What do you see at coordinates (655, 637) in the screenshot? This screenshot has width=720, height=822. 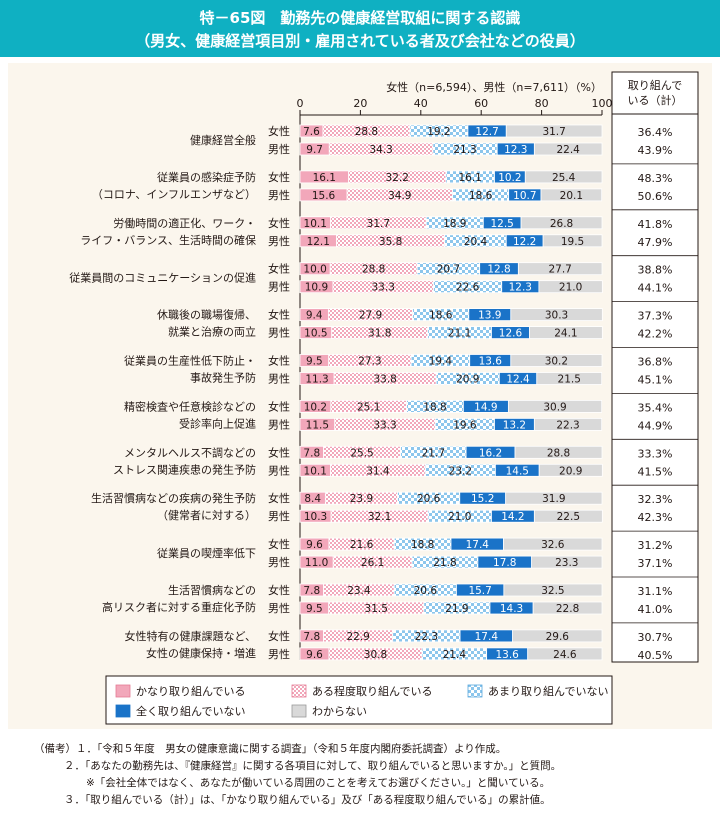 I see `total-value: 30.7%` at bounding box center [655, 637].